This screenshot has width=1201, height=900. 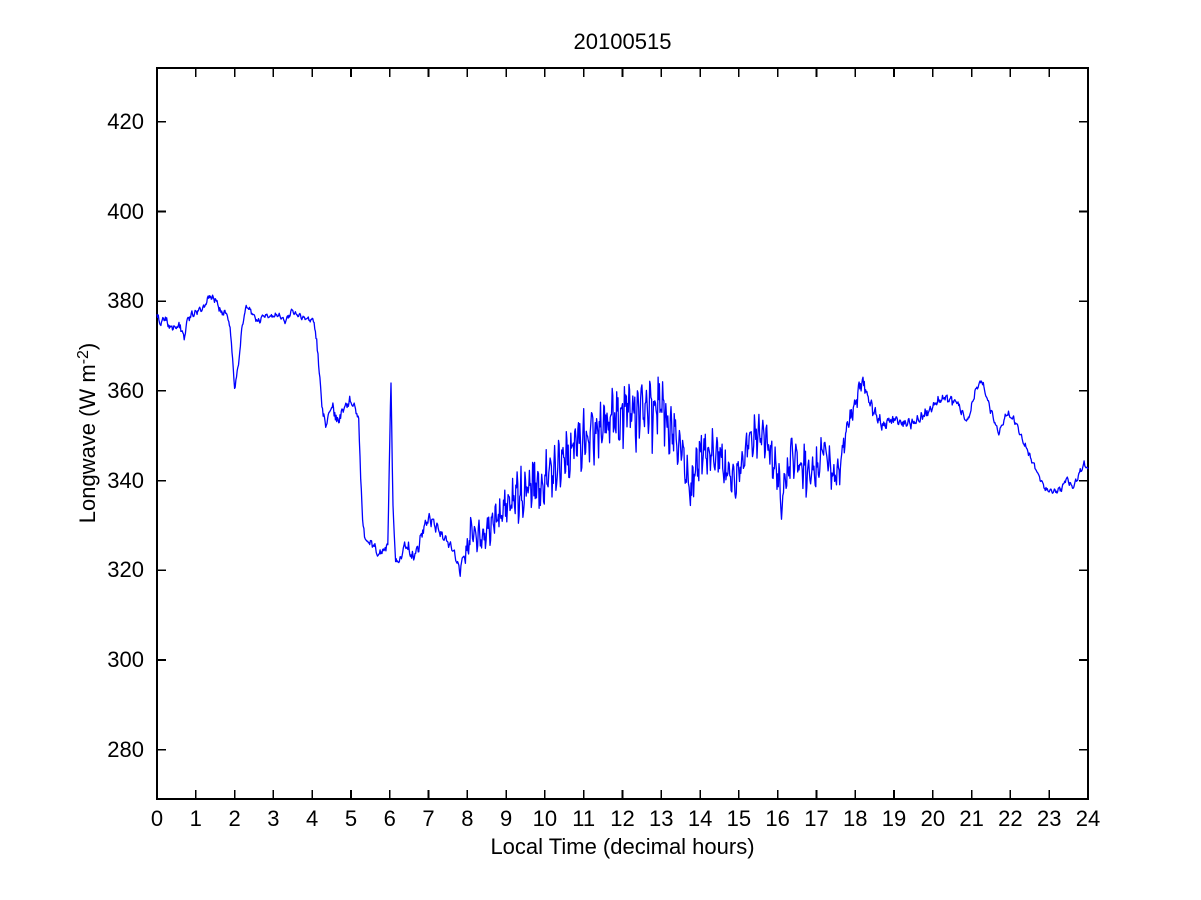 What do you see at coordinates (125, 390) in the screenshot?
I see `y-tick-label: 360` at bounding box center [125, 390].